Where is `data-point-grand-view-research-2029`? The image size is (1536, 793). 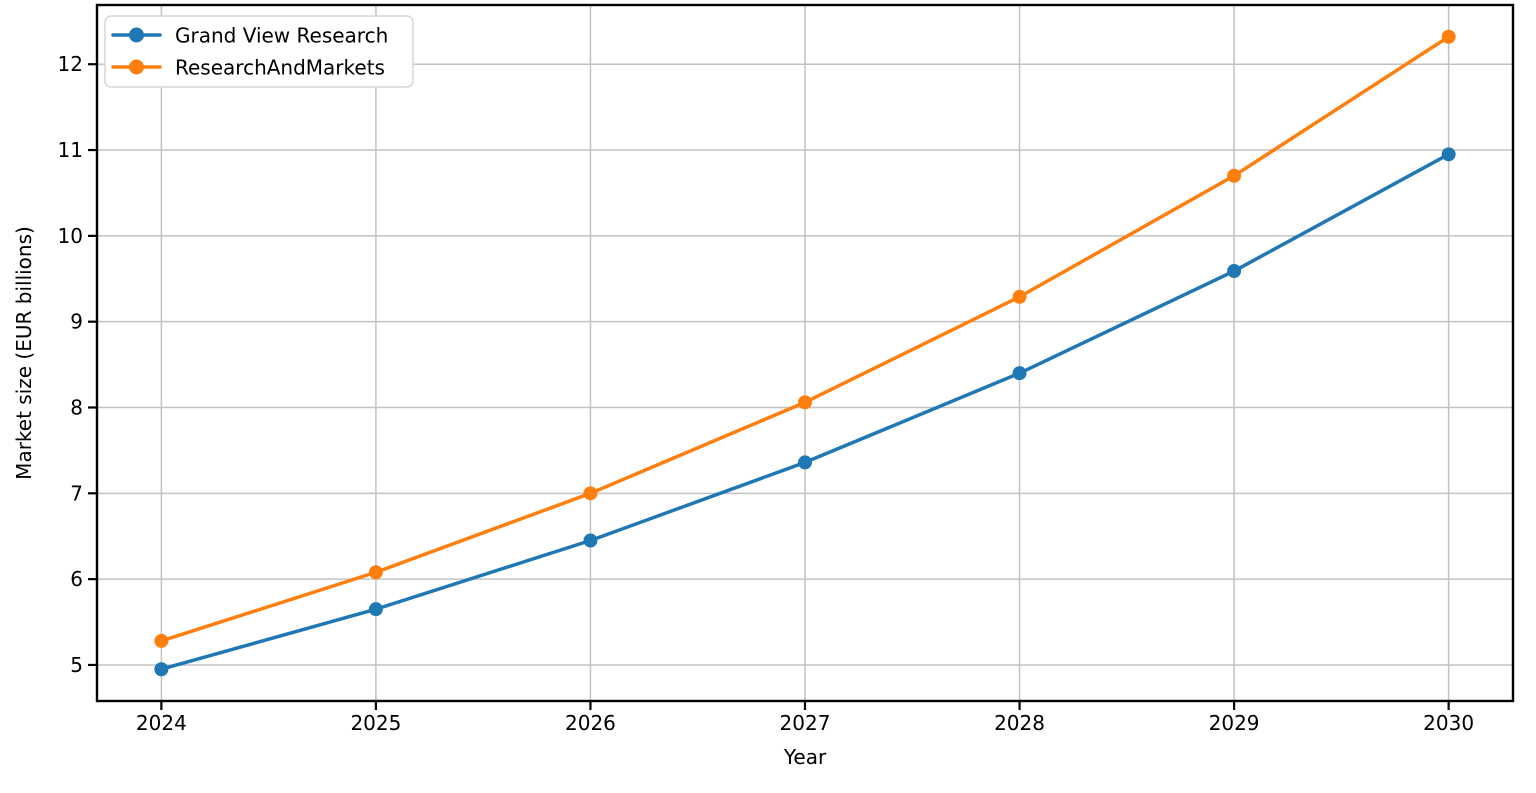
data-point-grand-view-research-2029 is located at coordinates (1234, 271).